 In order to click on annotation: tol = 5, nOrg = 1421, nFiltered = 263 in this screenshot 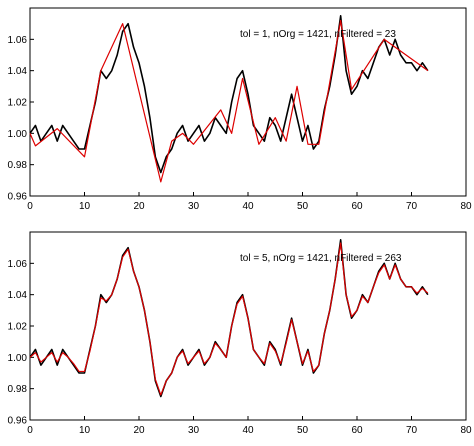, I will do `click(321, 258)`.